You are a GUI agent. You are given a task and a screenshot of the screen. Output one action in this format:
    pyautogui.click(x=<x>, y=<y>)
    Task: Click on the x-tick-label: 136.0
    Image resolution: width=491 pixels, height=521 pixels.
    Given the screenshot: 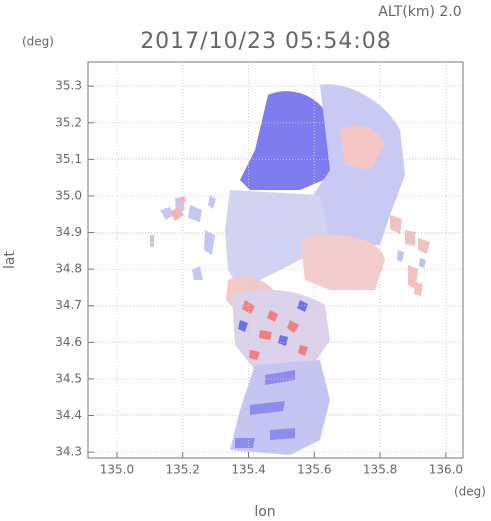 What is the action you would take?
    pyautogui.click(x=446, y=470)
    